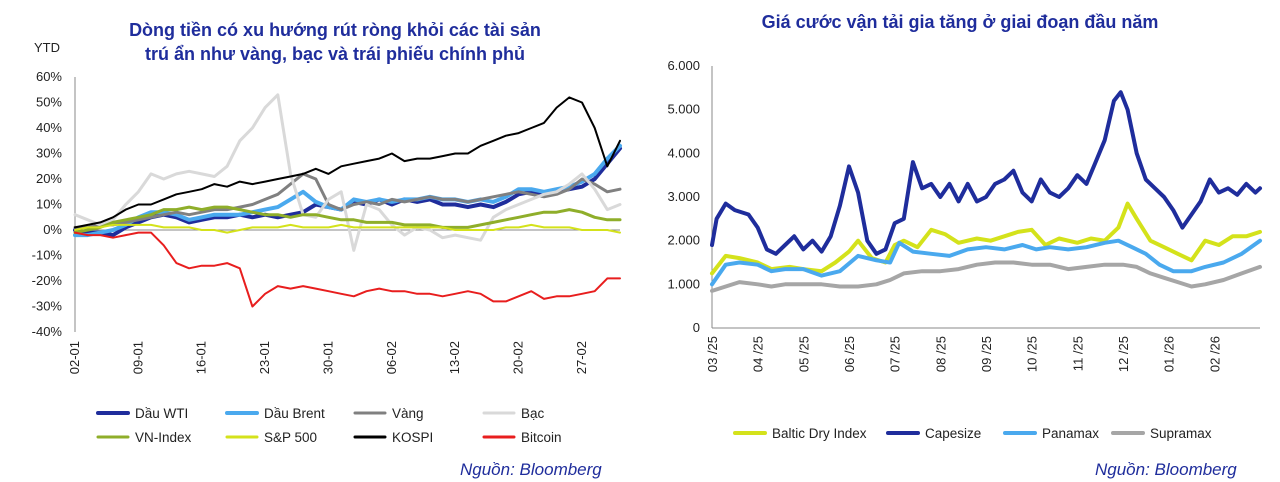 The height and width of the screenshot is (482, 1280). Describe the element at coordinates (347, 269) in the screenshot. I see `series-line-bitcoin` at that location.